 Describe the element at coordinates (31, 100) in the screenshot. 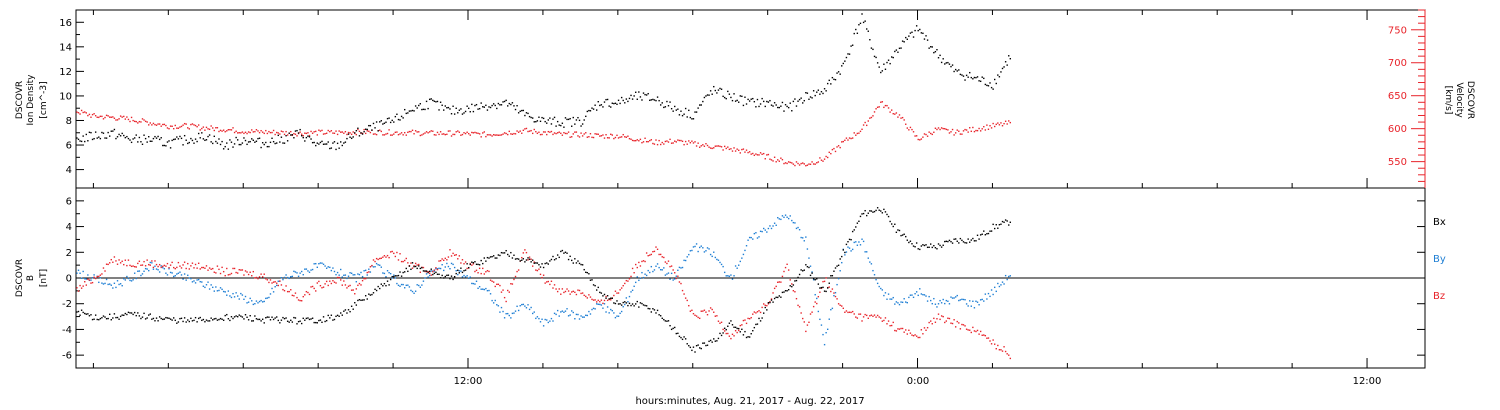

I see `top-ylabel-left-line2: Ion Density` at that location.